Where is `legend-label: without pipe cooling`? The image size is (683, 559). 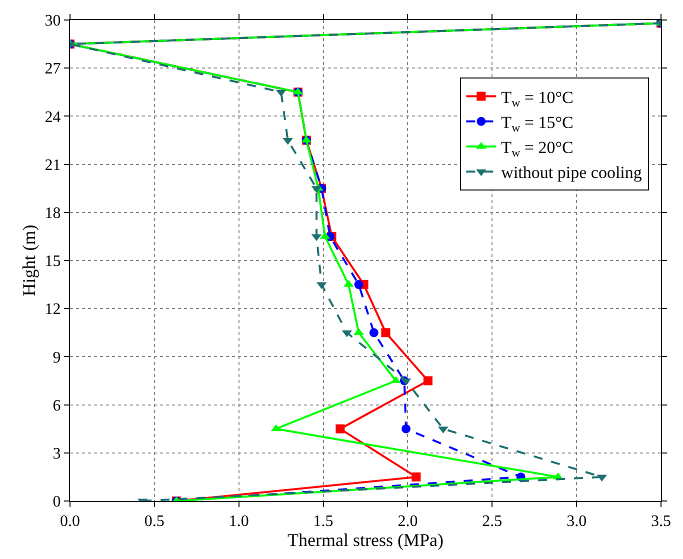
legend-label: without pipe cooling is located at coordinates (571, 172).